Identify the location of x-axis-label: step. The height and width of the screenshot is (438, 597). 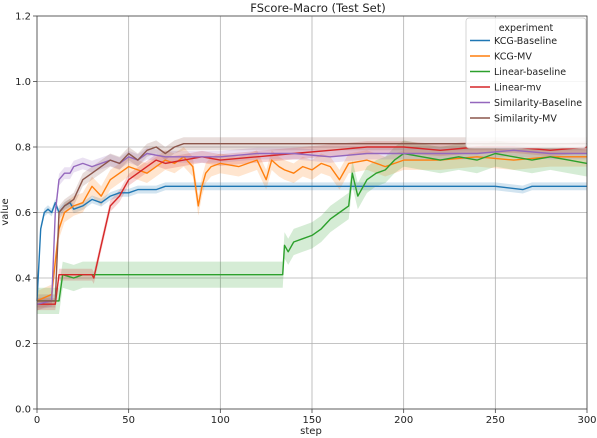
(311, 431).